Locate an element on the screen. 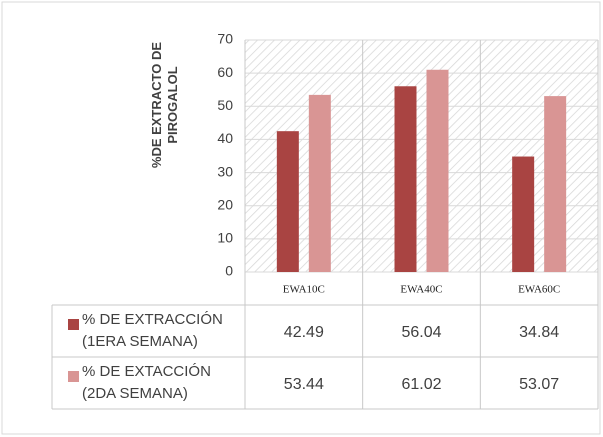 The height and width of the screenshot is (437, 603). legend-box: % DE EXTACCIÓN (2DA SEMANA) is located at coordinates (146, 382).